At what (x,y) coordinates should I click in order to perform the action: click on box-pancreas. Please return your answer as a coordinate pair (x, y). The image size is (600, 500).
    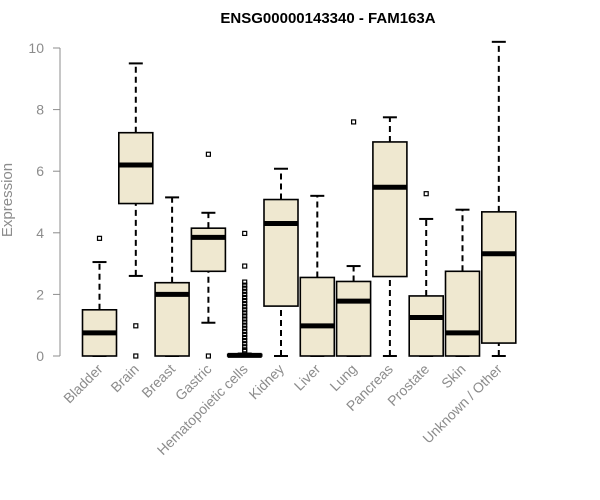
    Looking at the image, I should click on (390, 236).